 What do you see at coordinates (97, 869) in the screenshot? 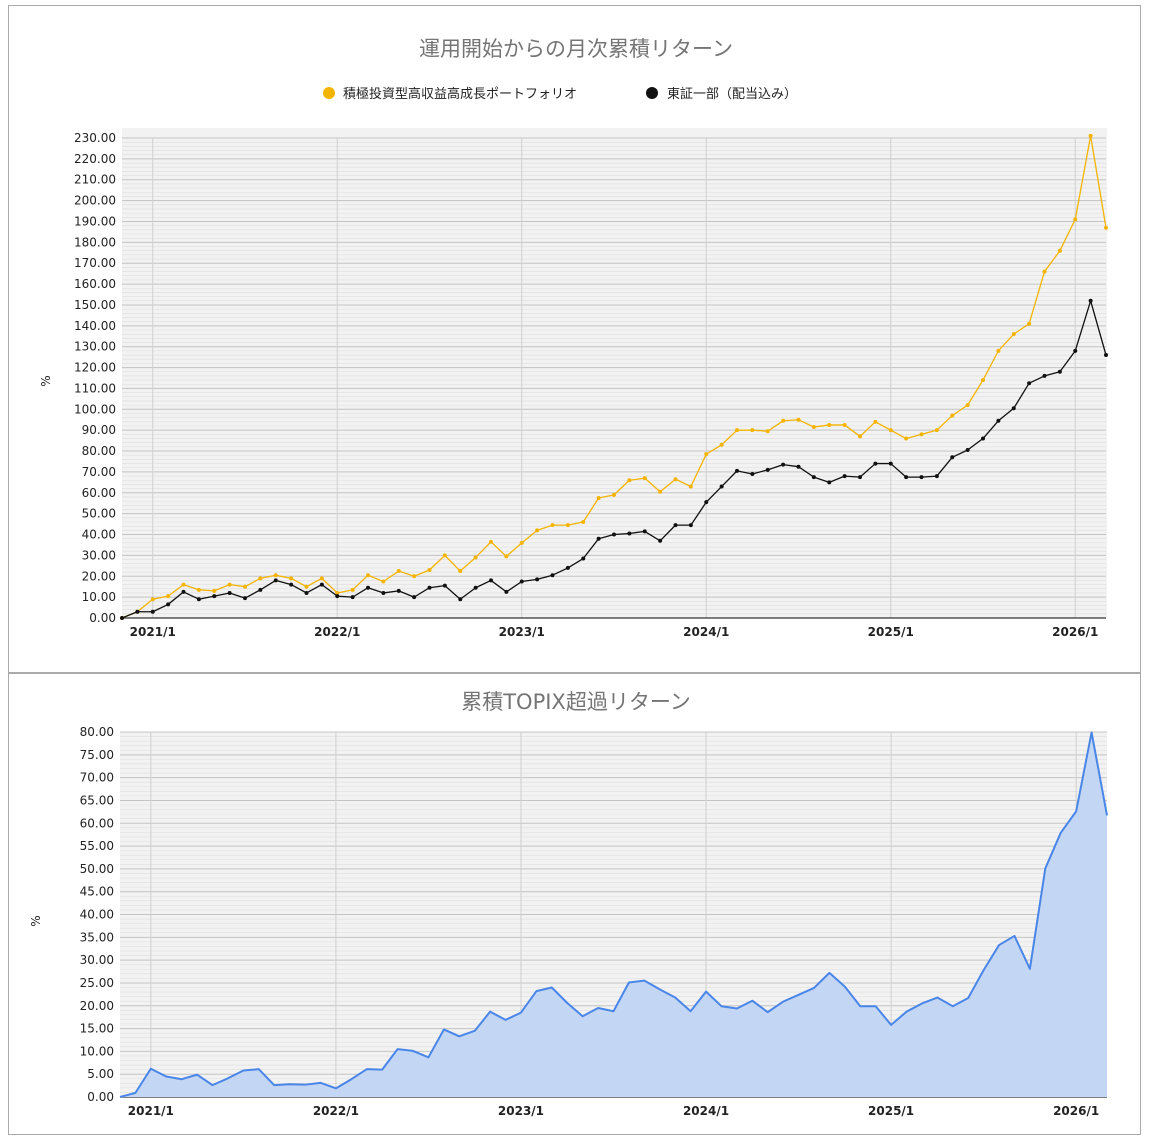
I see `y-tick-label: 50.00` at bounding box center [97, 869].